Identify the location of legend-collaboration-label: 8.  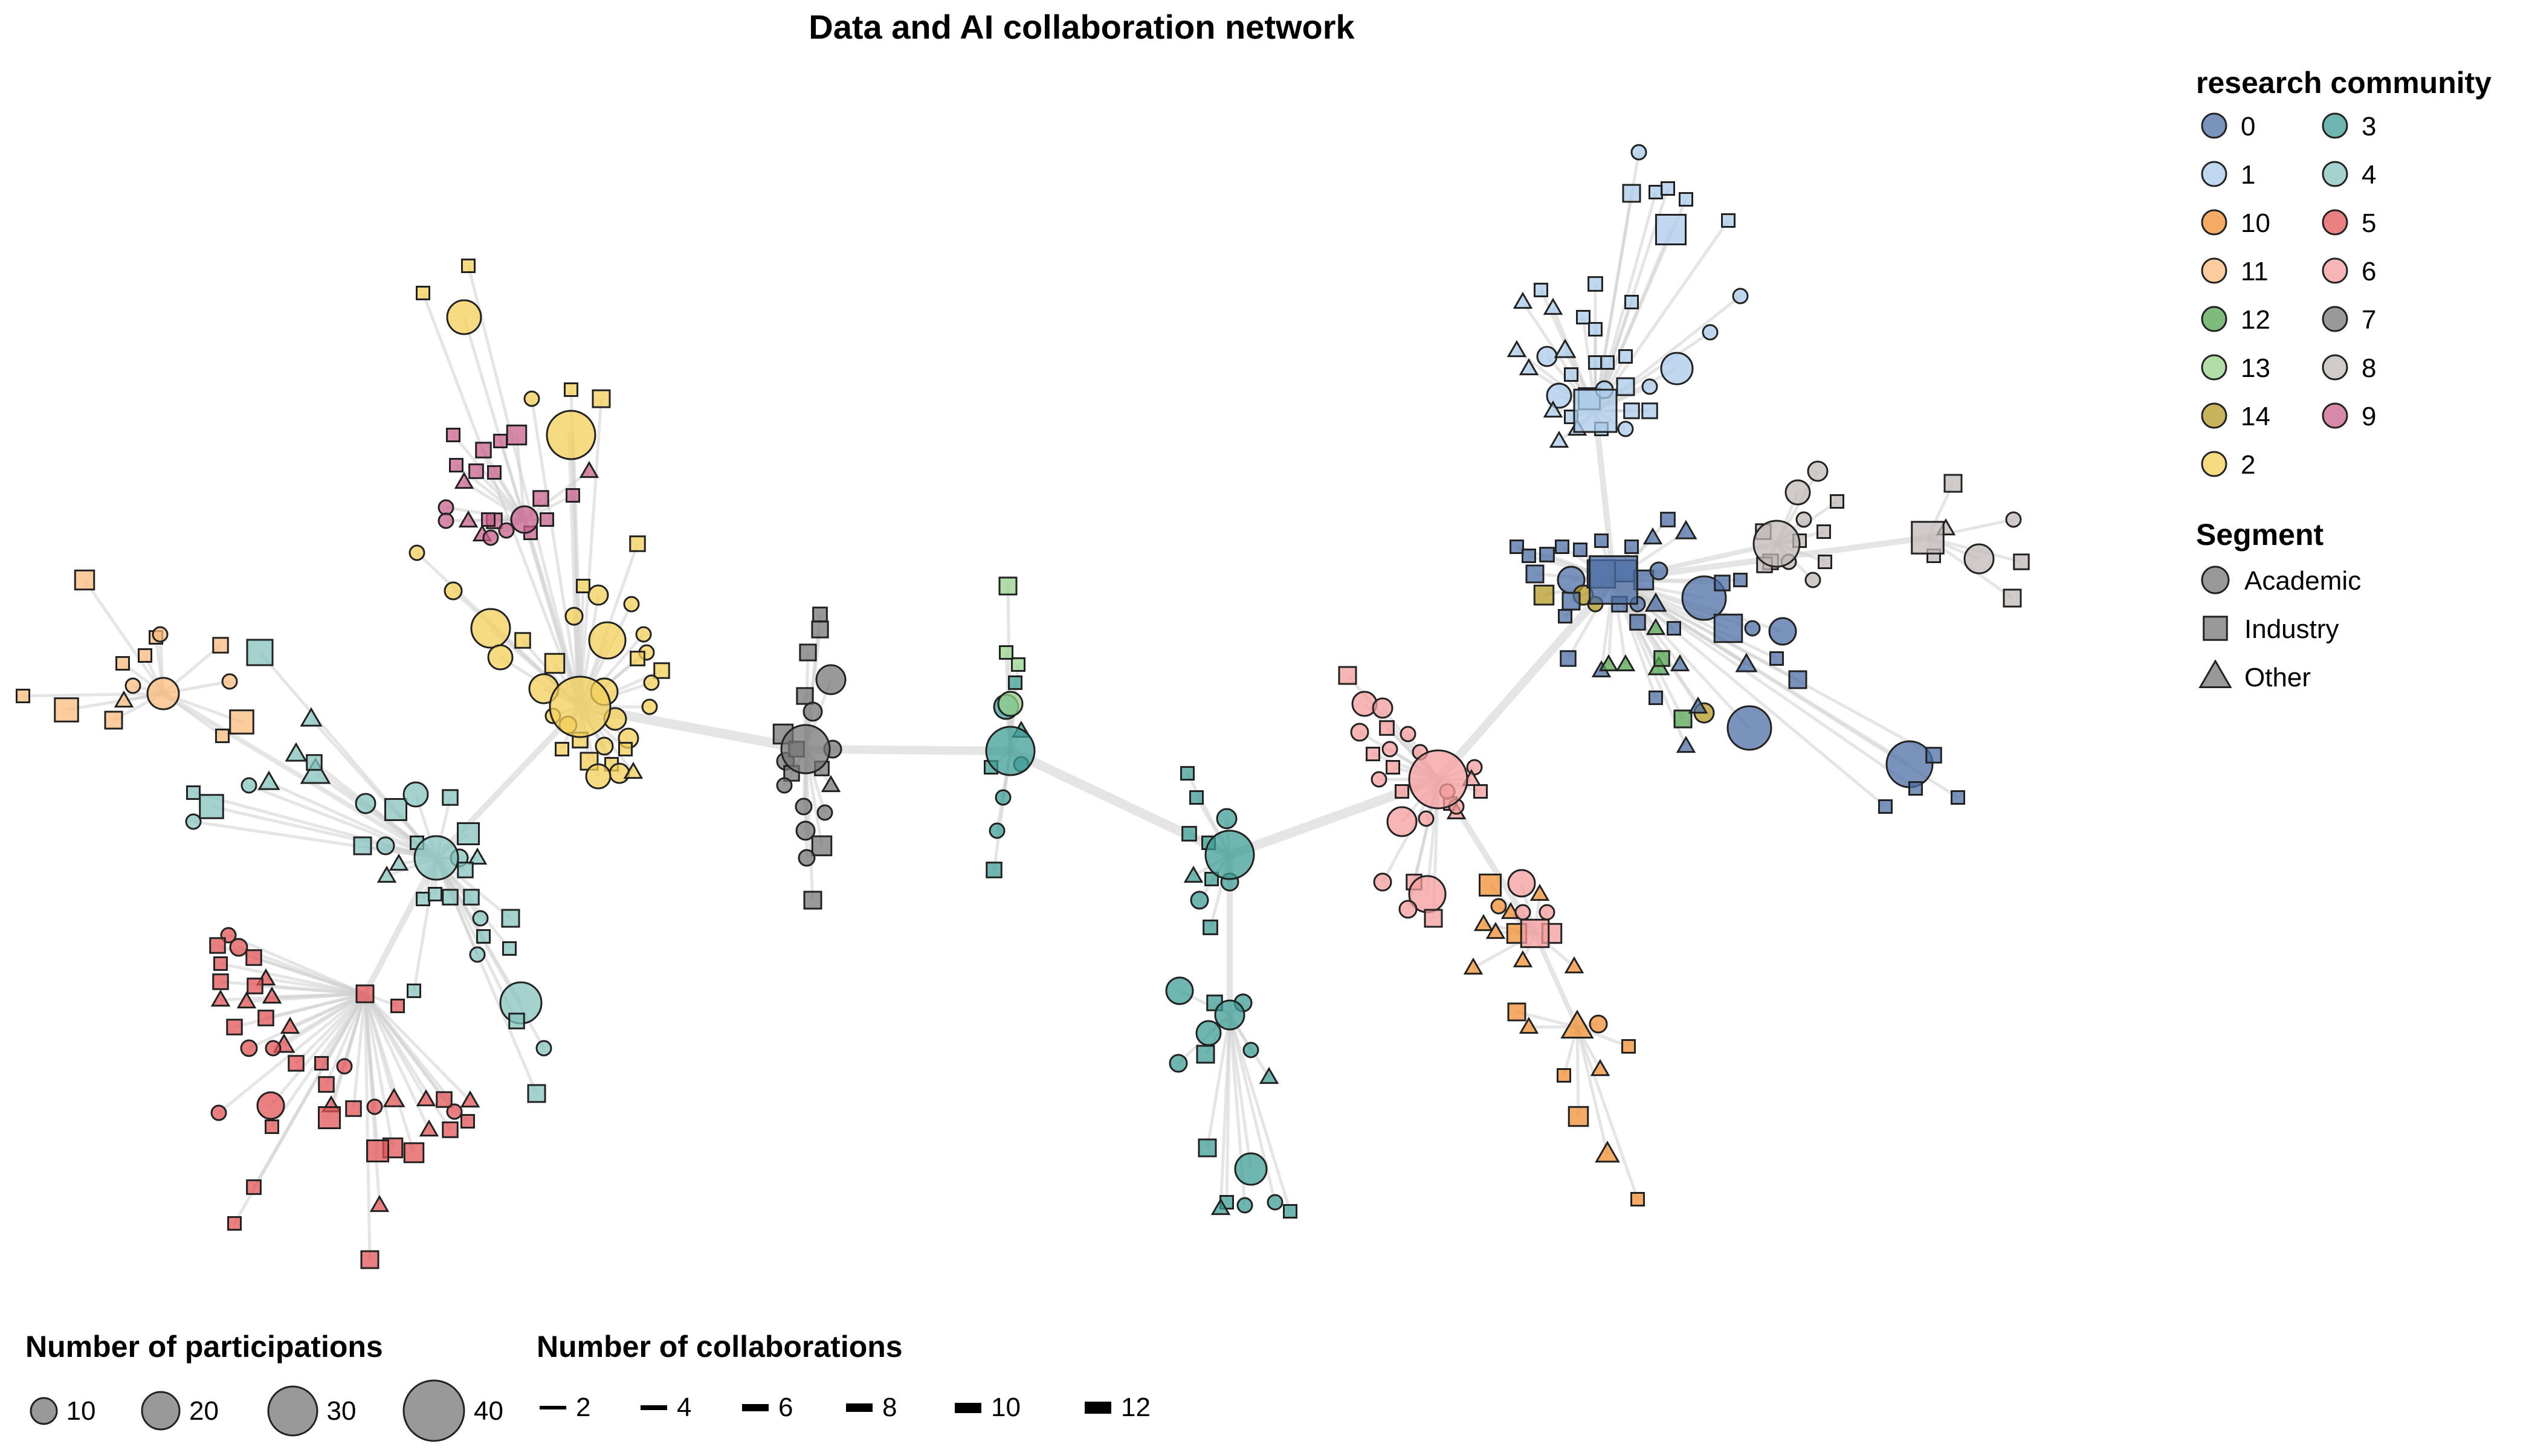
(889, 1407).